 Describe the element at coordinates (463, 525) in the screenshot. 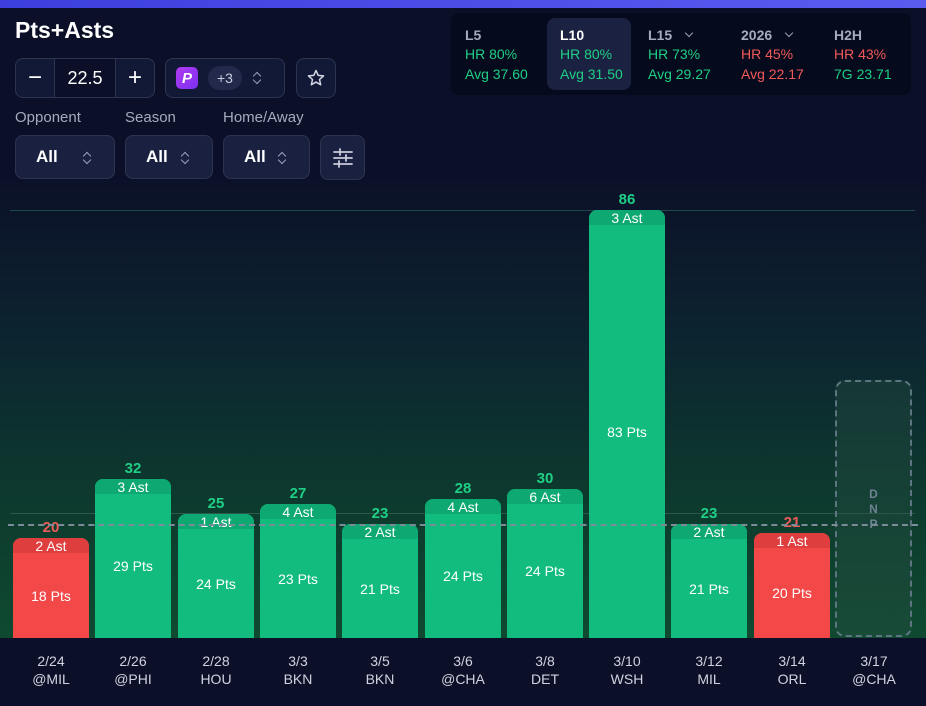

I see `prop-line-marker` at that location.